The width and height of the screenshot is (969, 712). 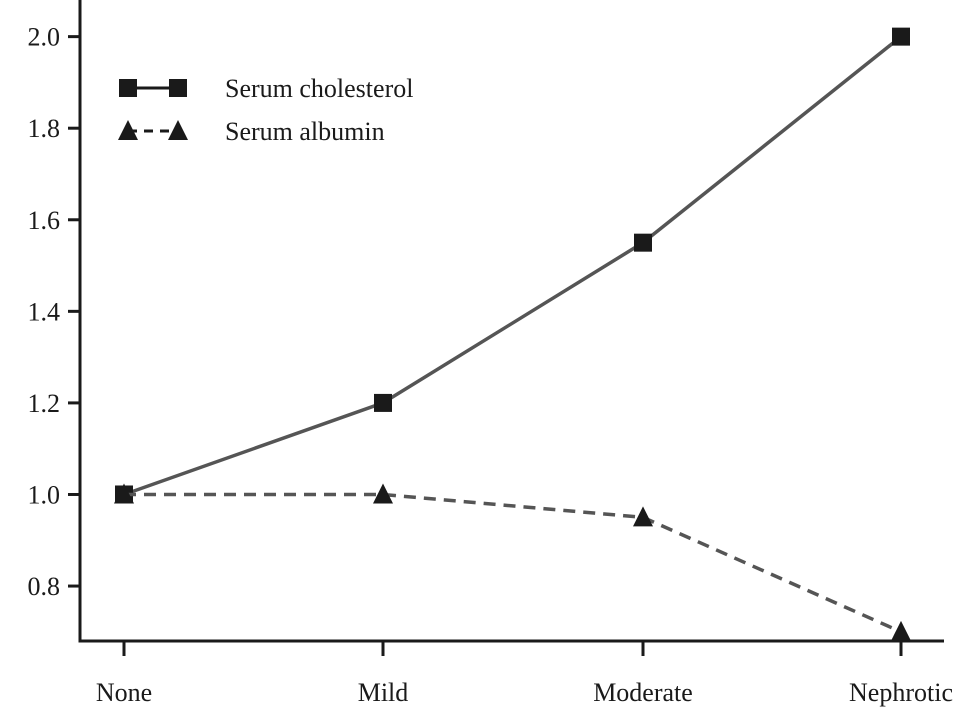 I want to click on x-tick-label-mild: Mild, so click(x=383, y=692).